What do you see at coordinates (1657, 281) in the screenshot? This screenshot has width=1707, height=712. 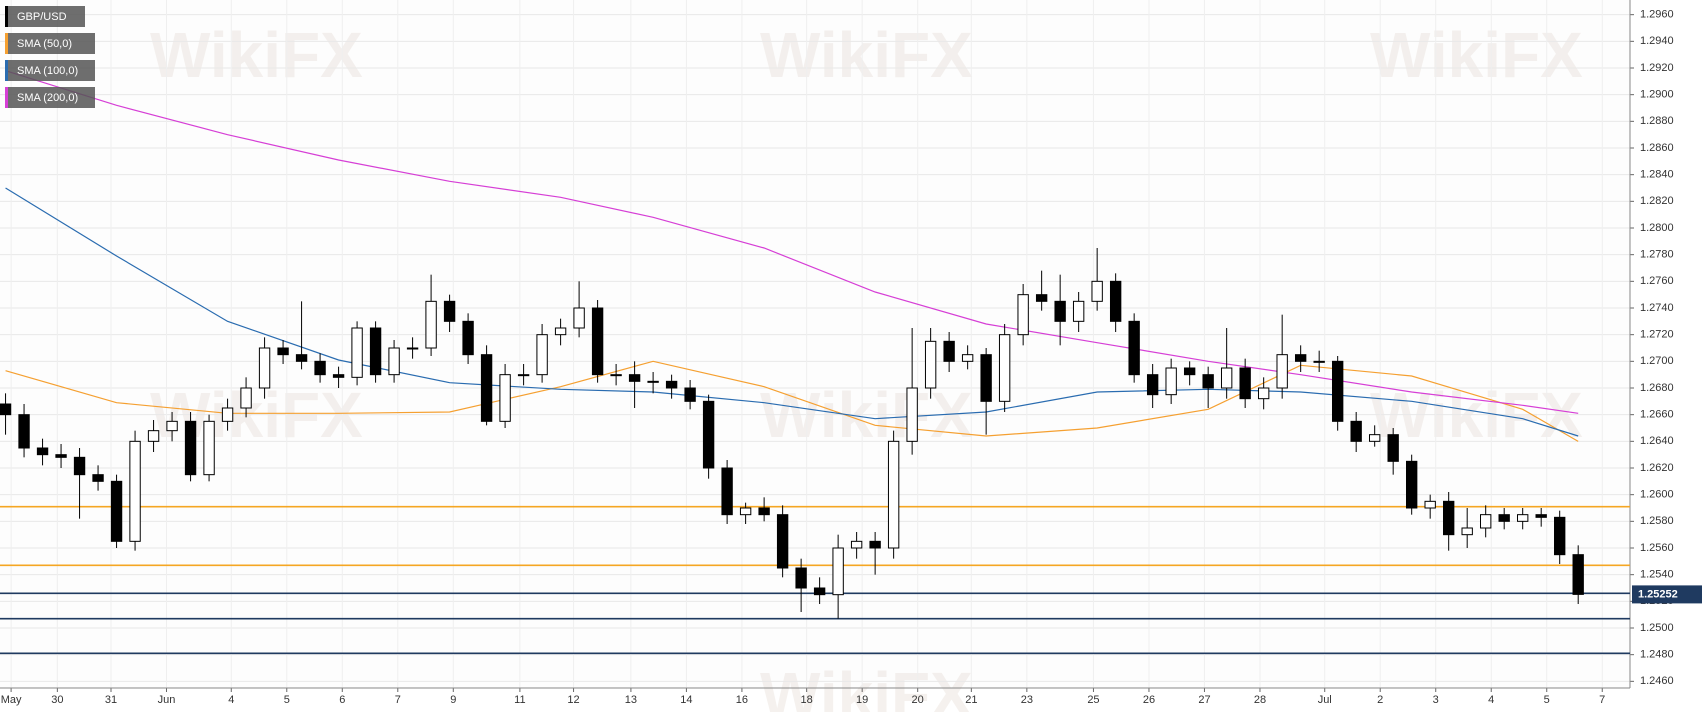 I see `y-tick-label: 1.2760` at bounding box center [1657, 281].